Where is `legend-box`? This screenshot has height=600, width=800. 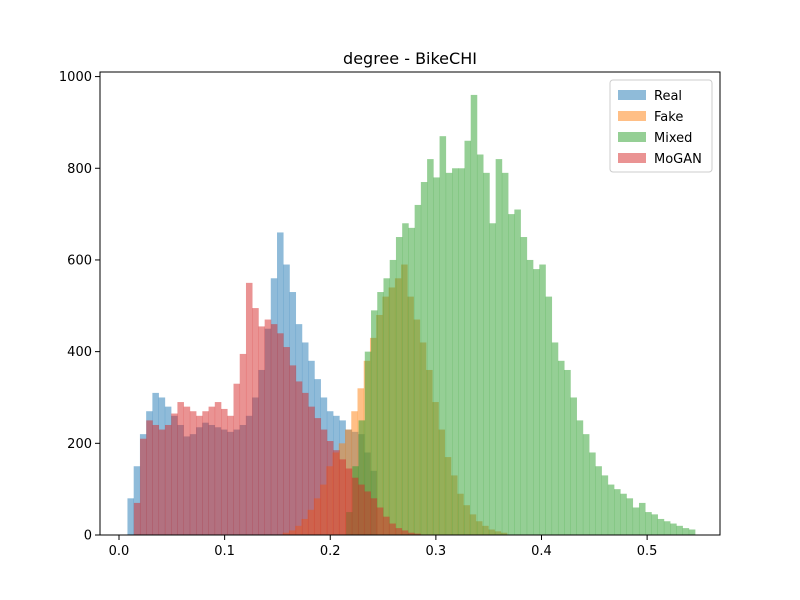
legend-box is located at coordinates (661, 126).